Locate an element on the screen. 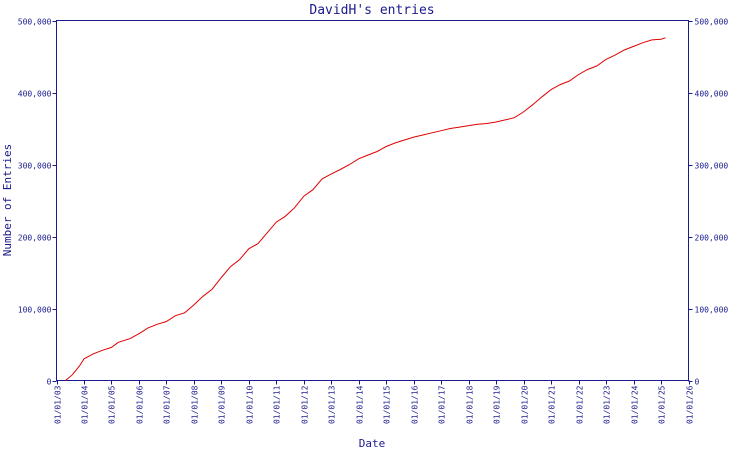  x-tick-label: 01/01/18 is located at coordinates (470, 404).